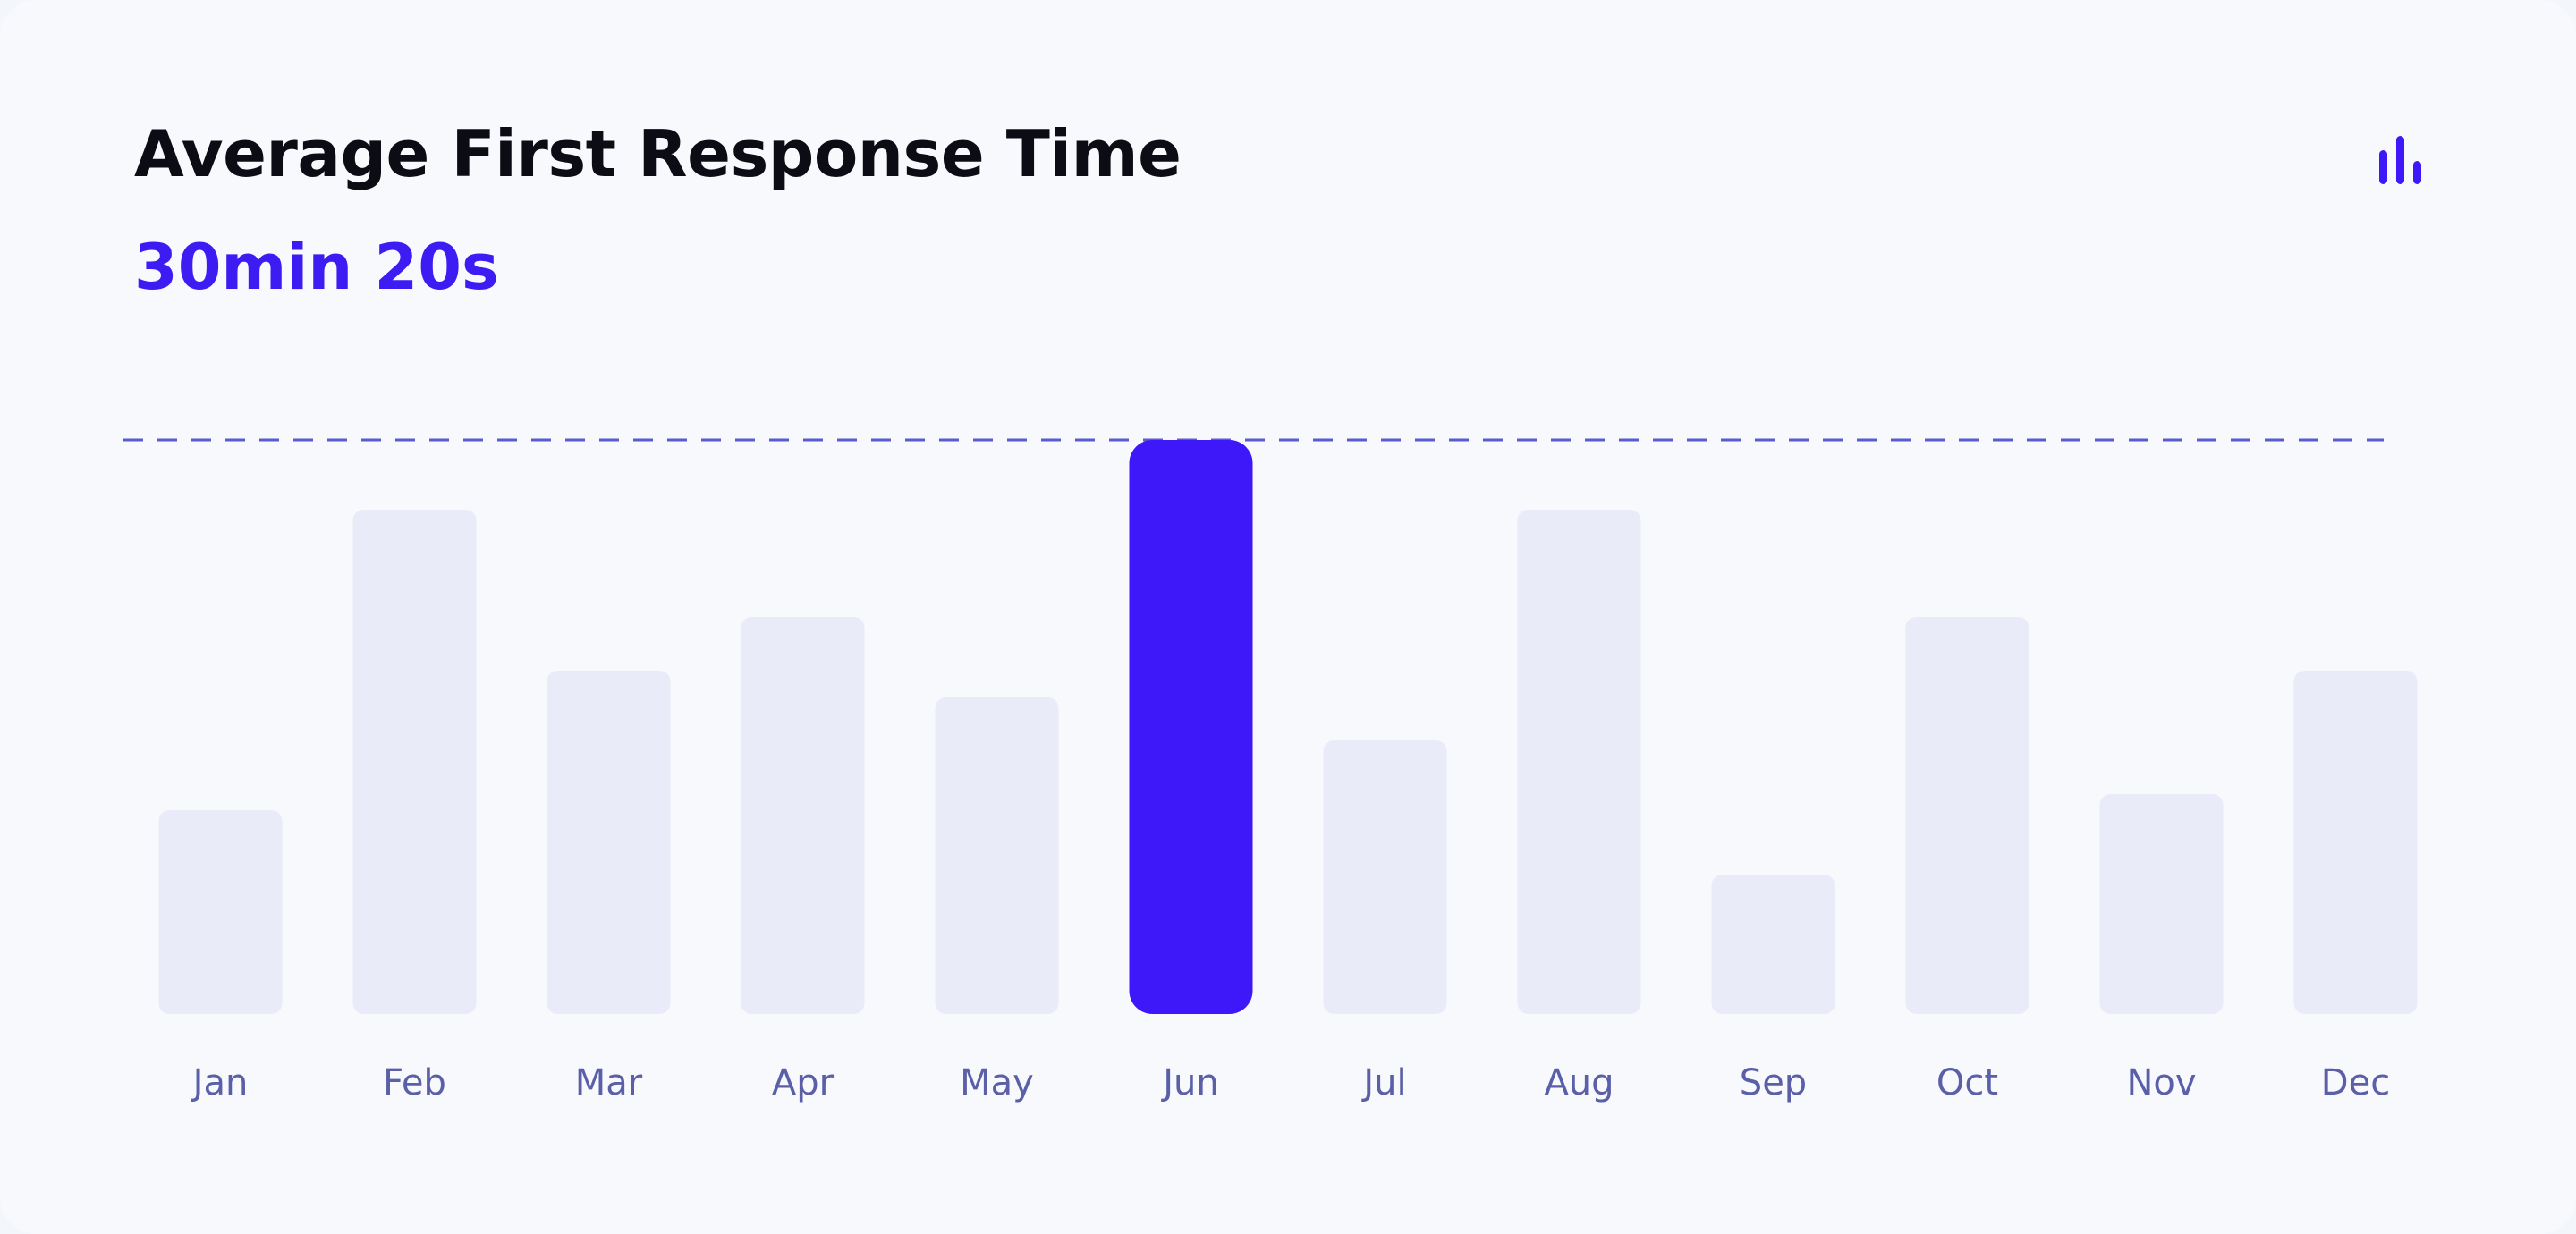 This screenshot has width=2576, height=1234. What do you see at coordinates (414, 1082) in the screenshot?
I see `x-tick-label: Feb` at bounding box center [414, 1082].